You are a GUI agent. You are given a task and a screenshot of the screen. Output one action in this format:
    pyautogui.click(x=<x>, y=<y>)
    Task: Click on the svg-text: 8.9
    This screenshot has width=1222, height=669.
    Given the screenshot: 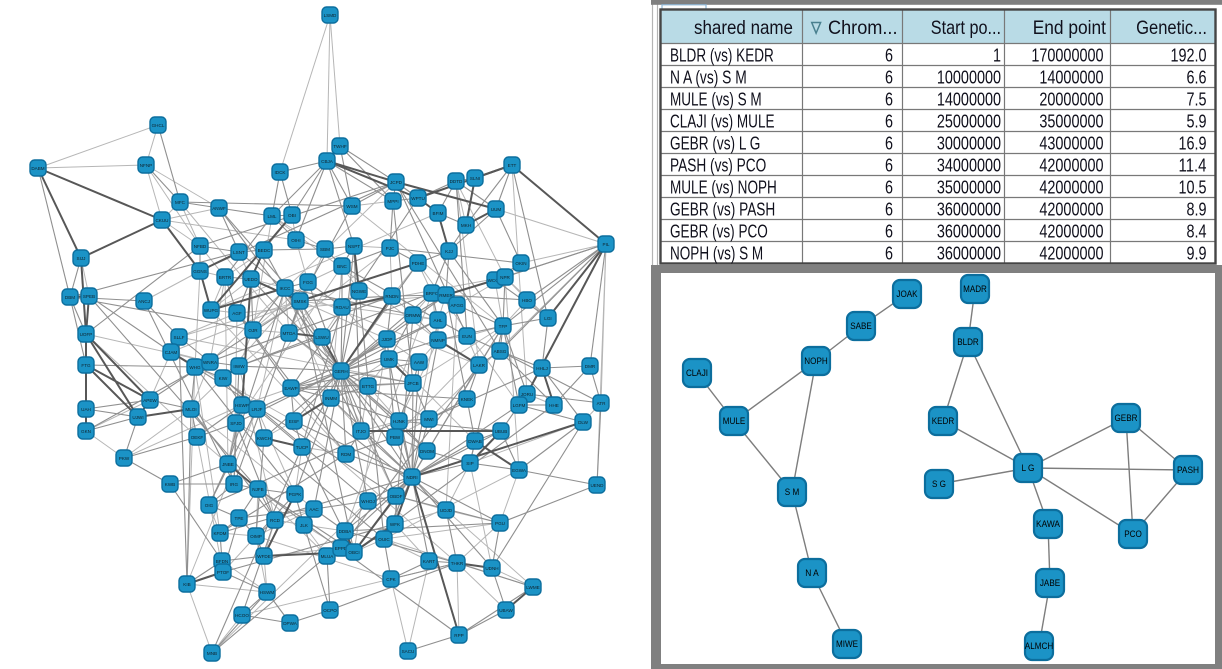 What is the action you would take?
    pyautogui.click(x=1197, y=210)
    